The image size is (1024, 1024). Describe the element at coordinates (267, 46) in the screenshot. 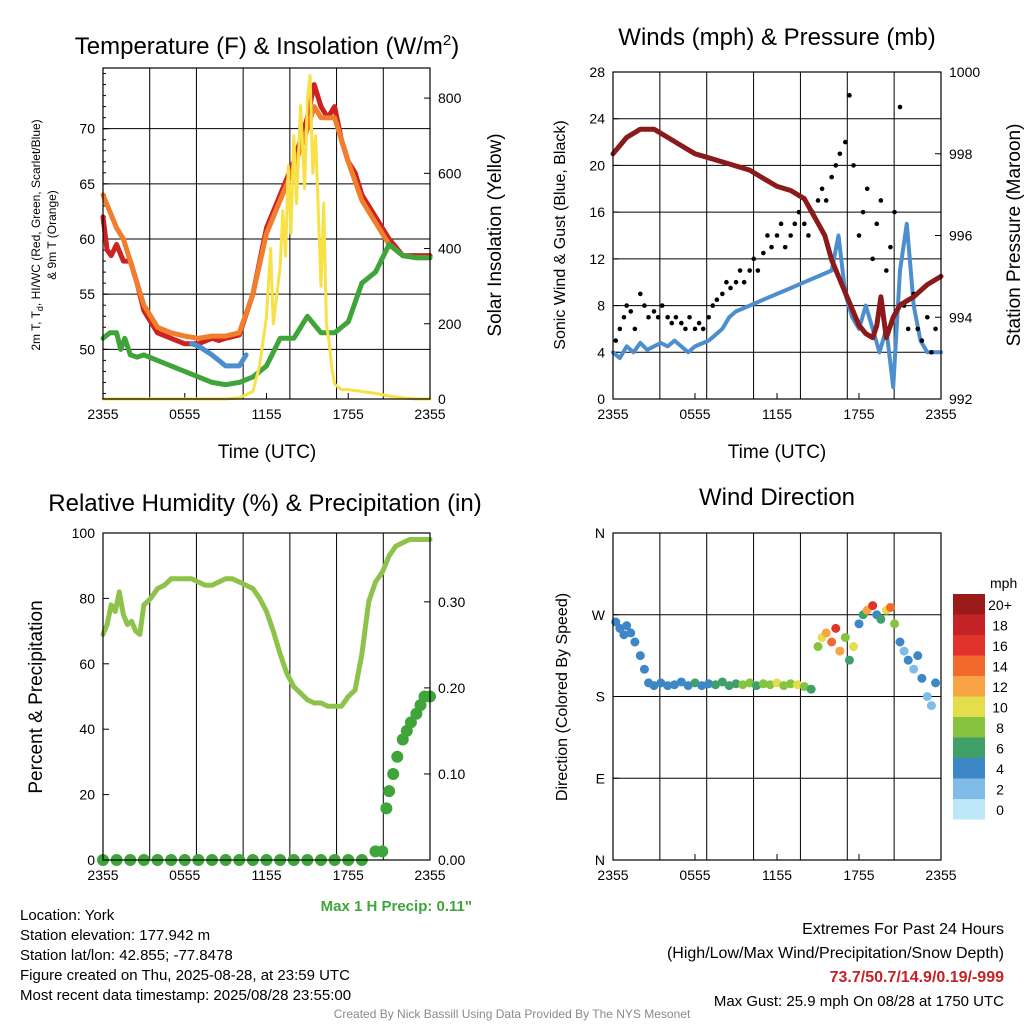

I see `chart-title: Temperature (F) & Insolation (W/m2)` at that location.